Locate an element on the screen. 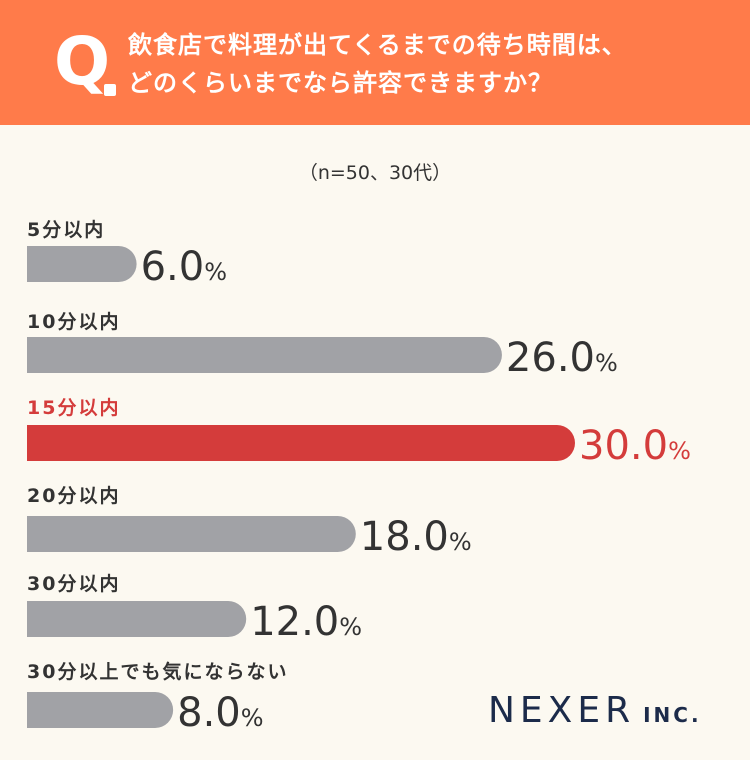  data-label: 26.0% is located at coordinates (562, 358).